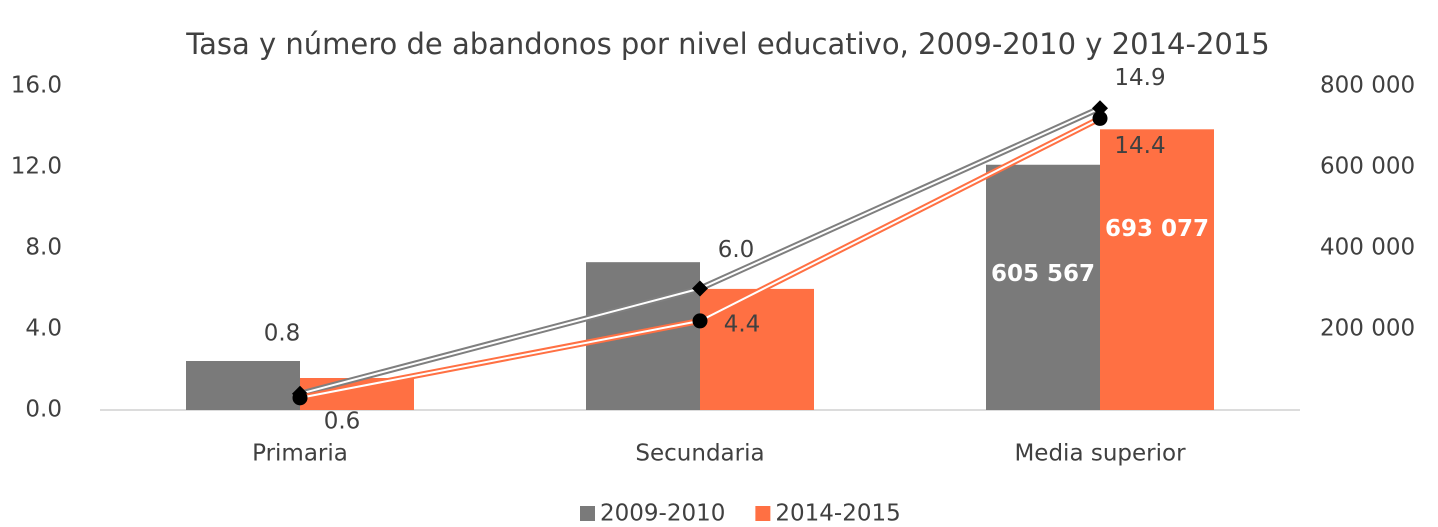  What do you see at coordinates (282, 333) in the screenshot?
I see `line-value-label: 0.8` at bounding box center [282, 333].